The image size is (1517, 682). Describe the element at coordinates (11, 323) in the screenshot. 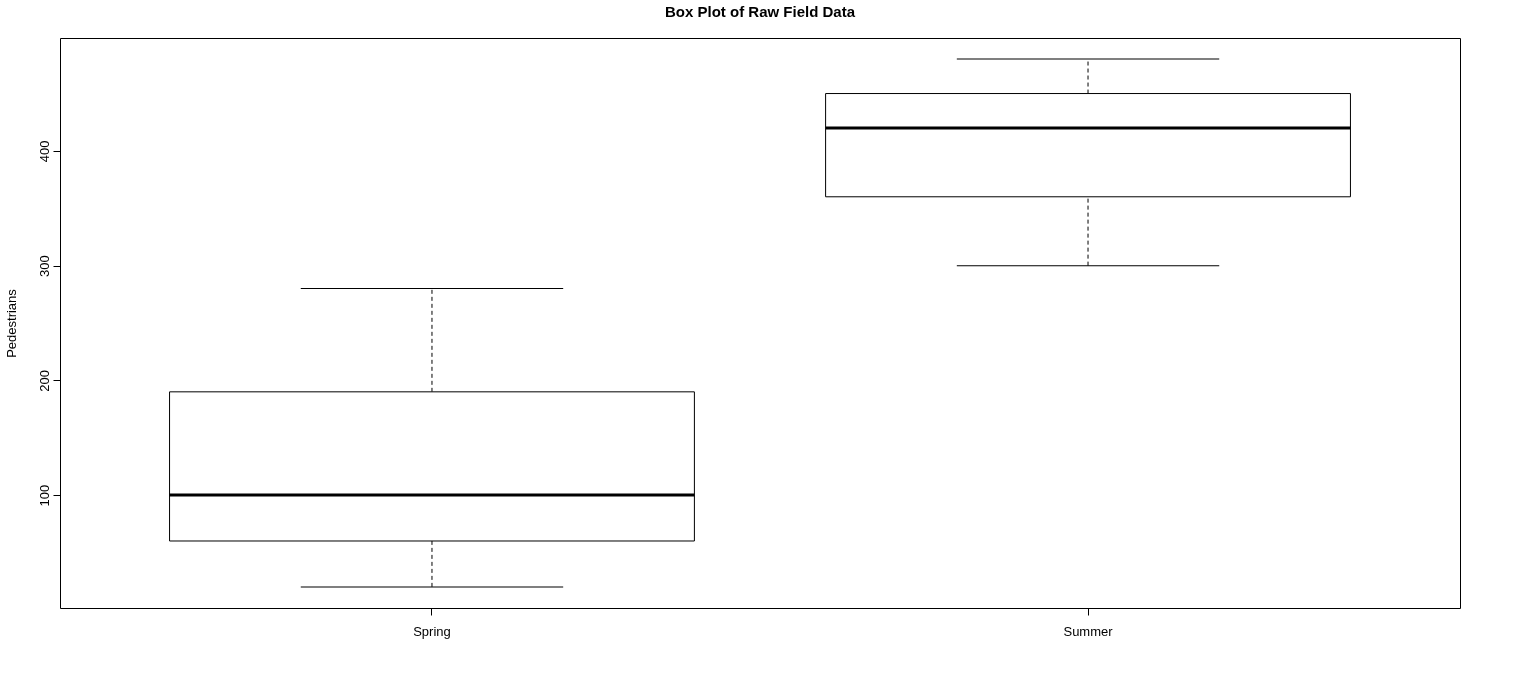

I see `y-axis-title: Pedestrians` at that location.